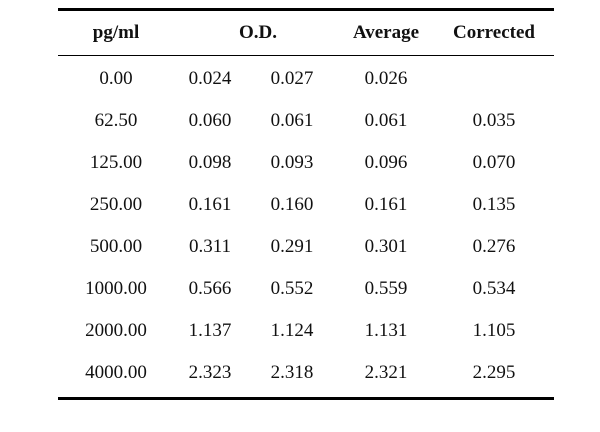  I want to click on cell-corrected: 0.035, so click(494, 120).